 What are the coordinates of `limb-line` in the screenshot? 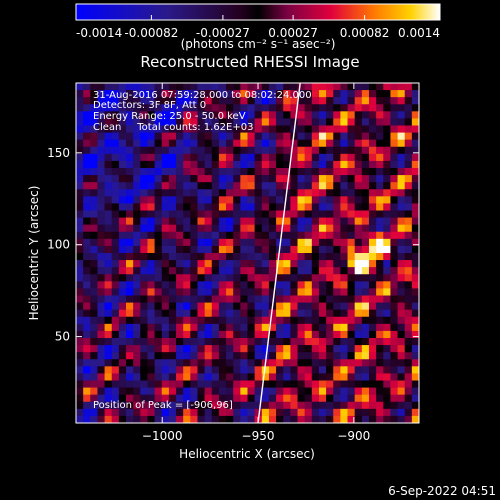 It's located at (279, 253).